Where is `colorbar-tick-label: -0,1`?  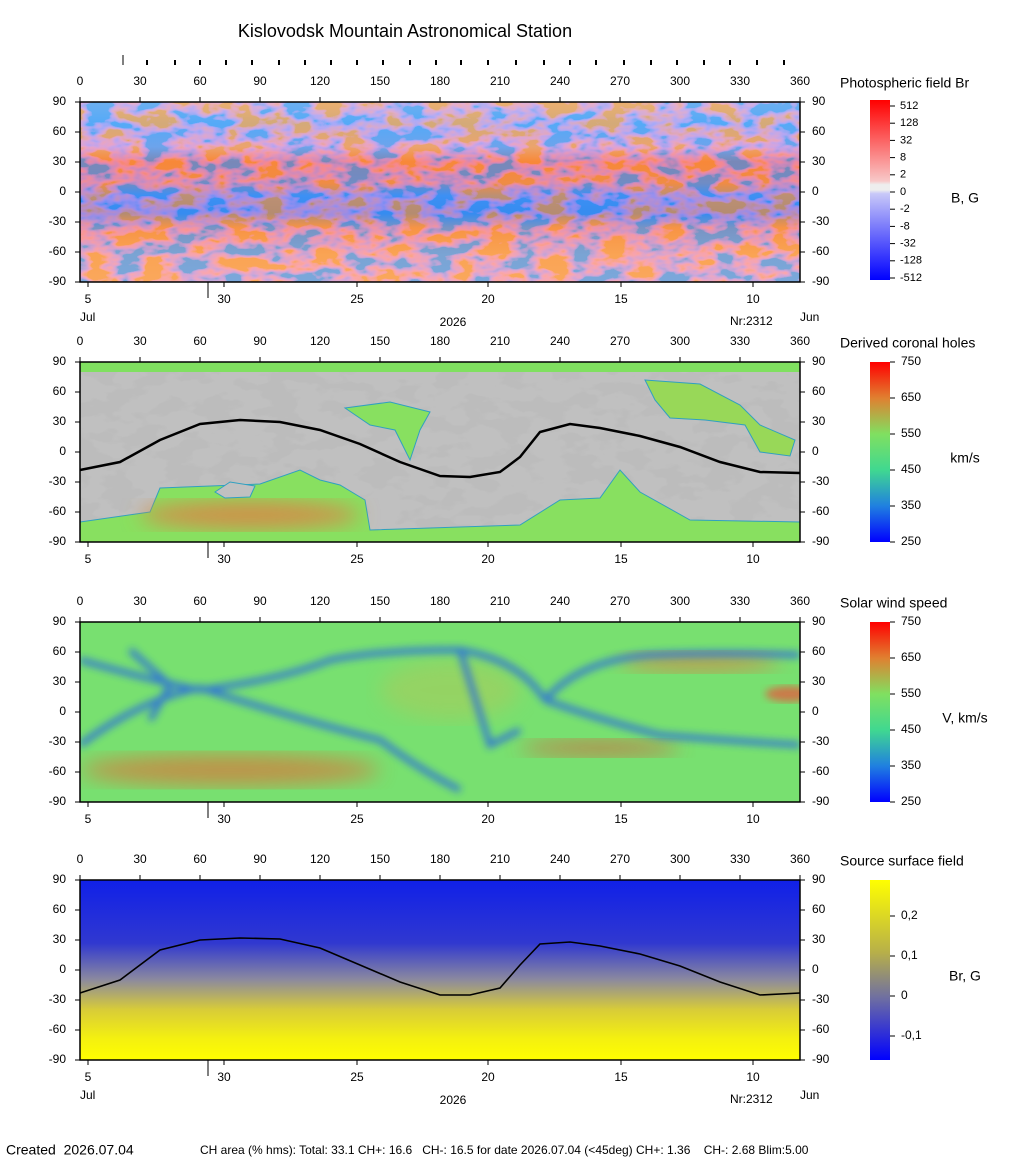 colorbar-tick-label: -0,1 is located at coordinates (911, 1035).